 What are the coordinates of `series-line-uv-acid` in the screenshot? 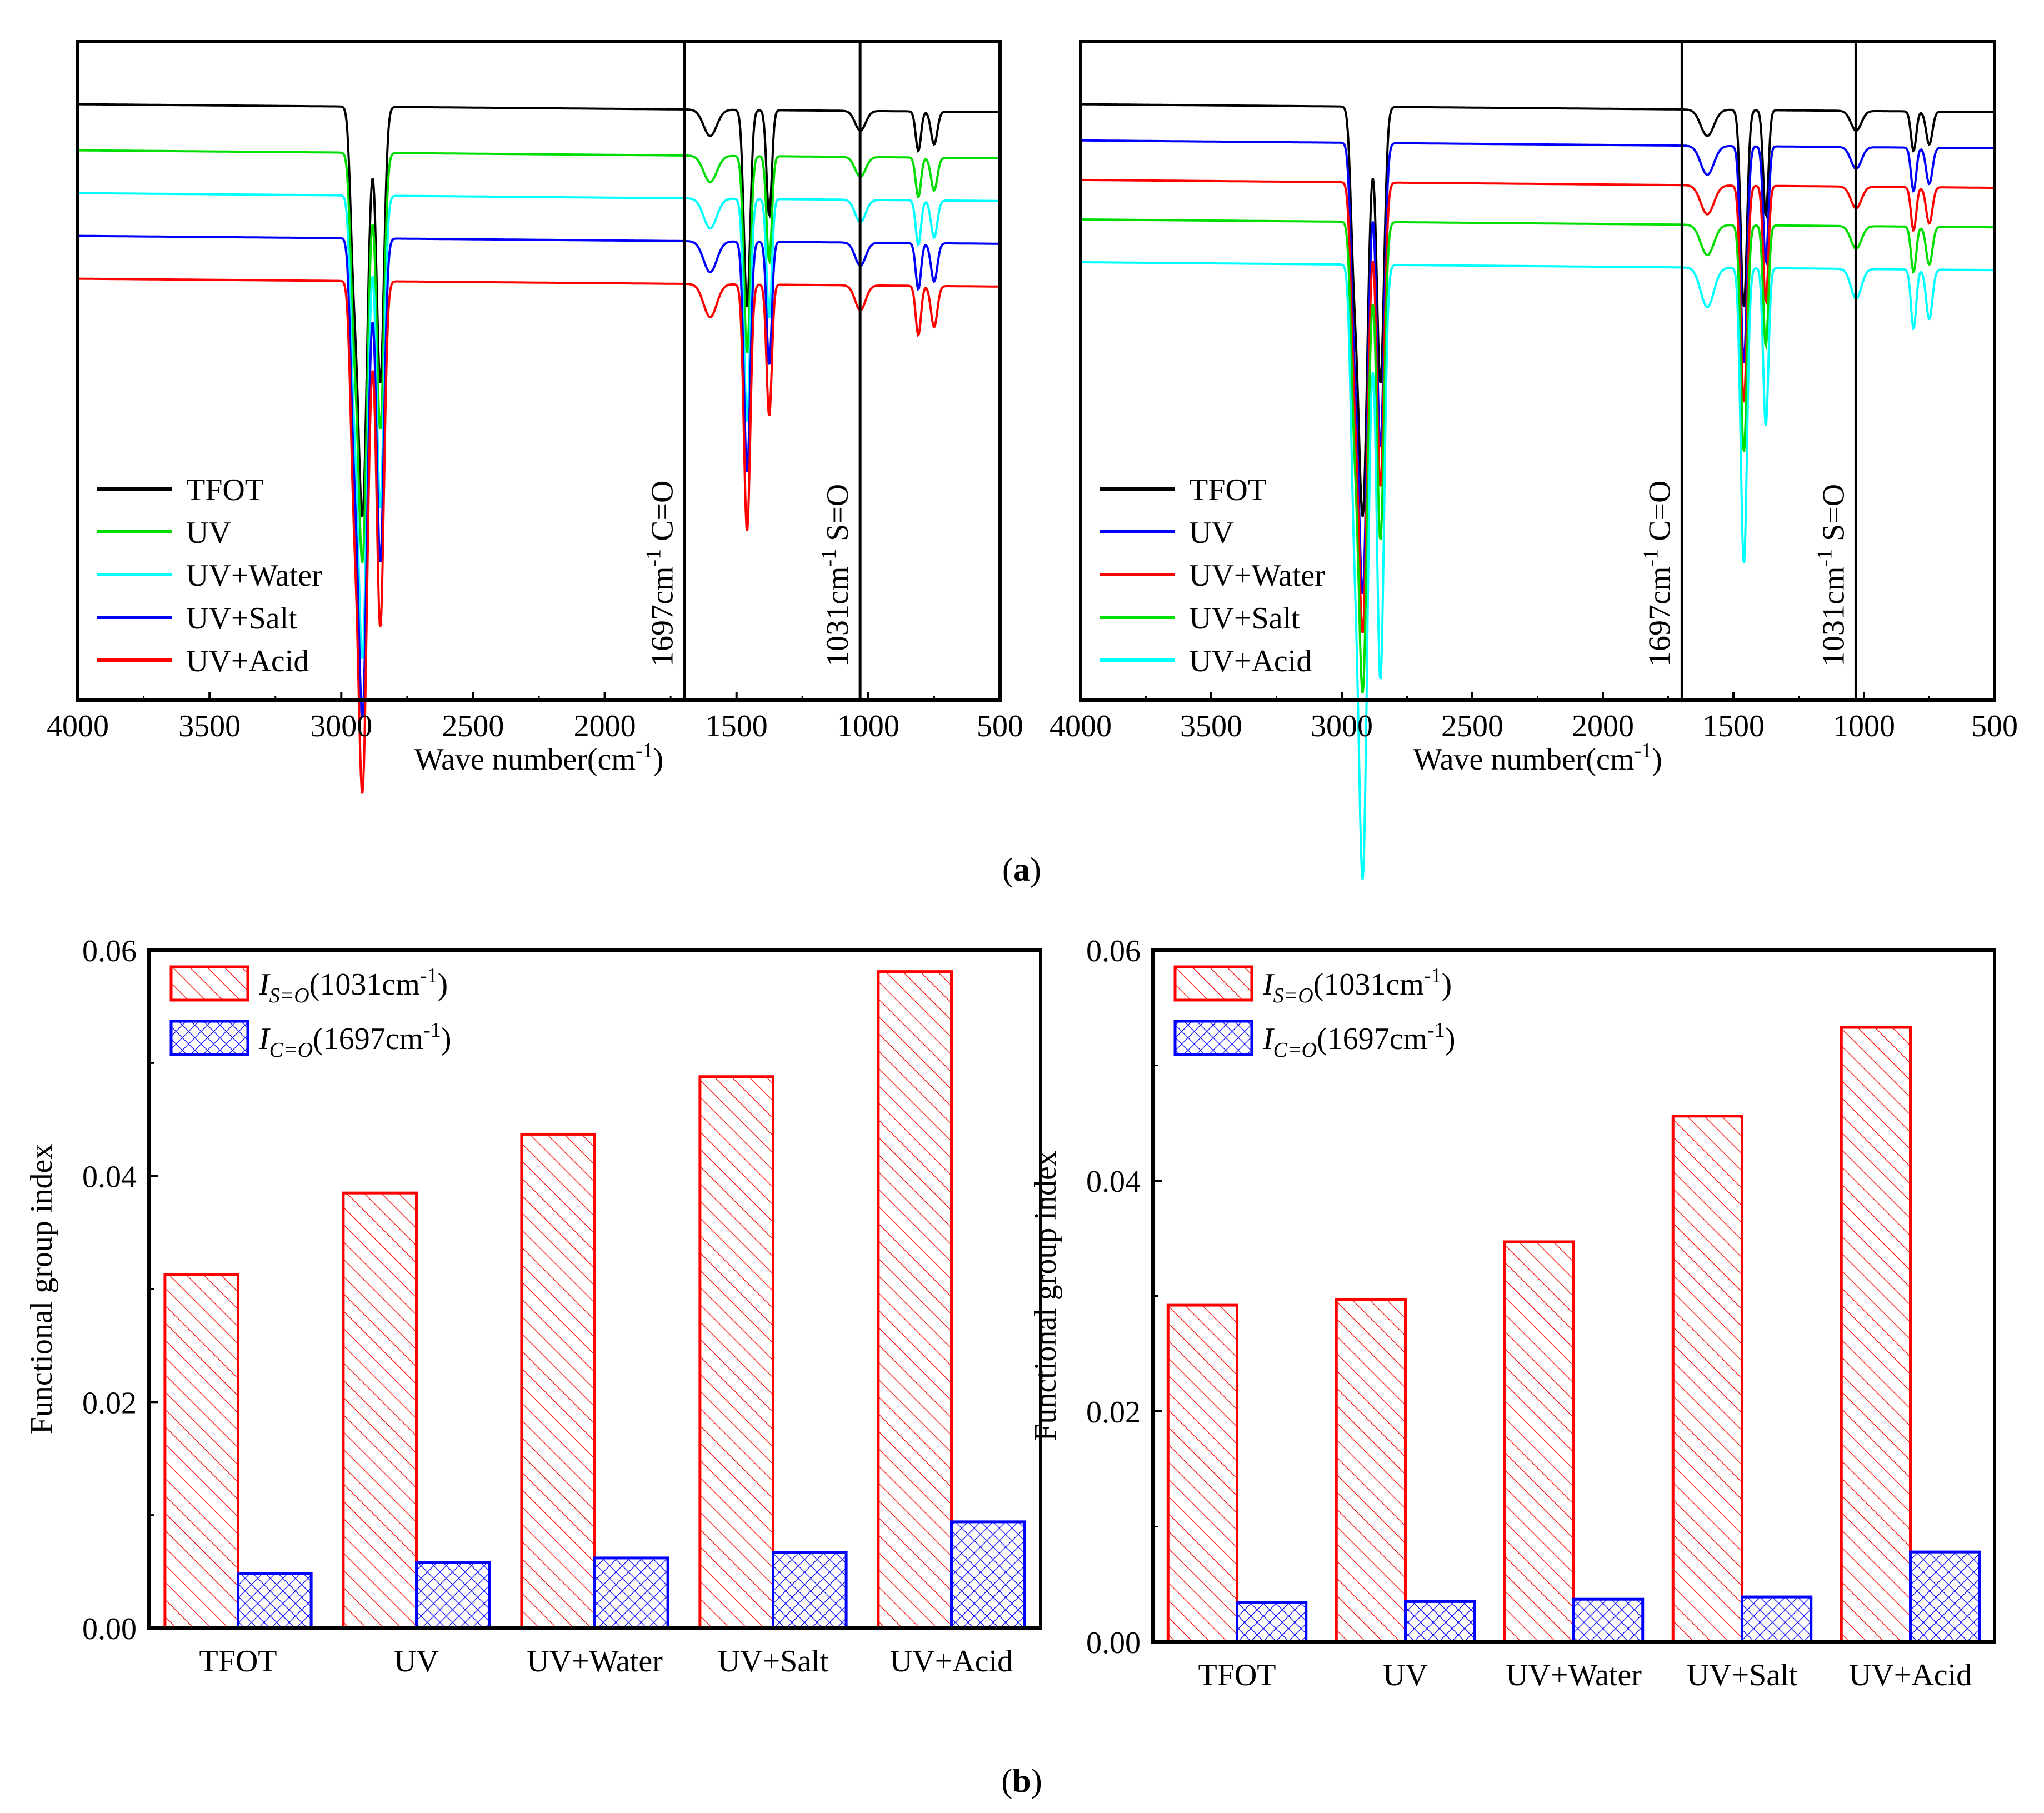 It's located at (539, 535).